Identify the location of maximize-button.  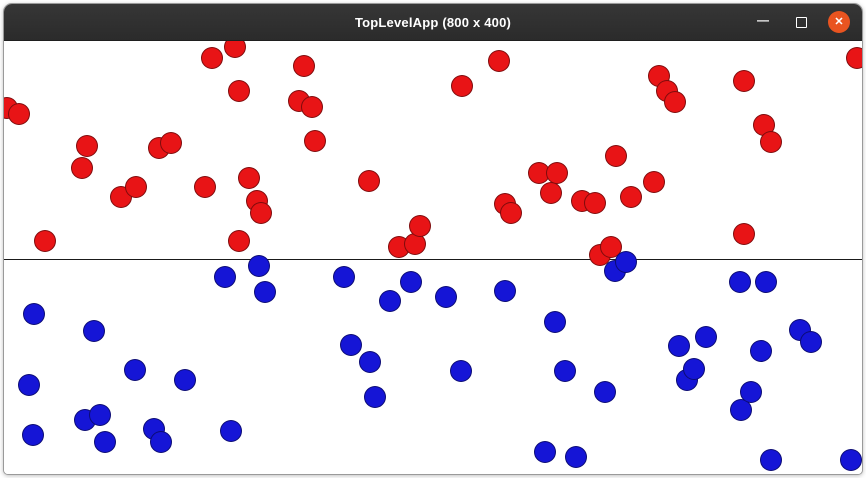
(801, 22).